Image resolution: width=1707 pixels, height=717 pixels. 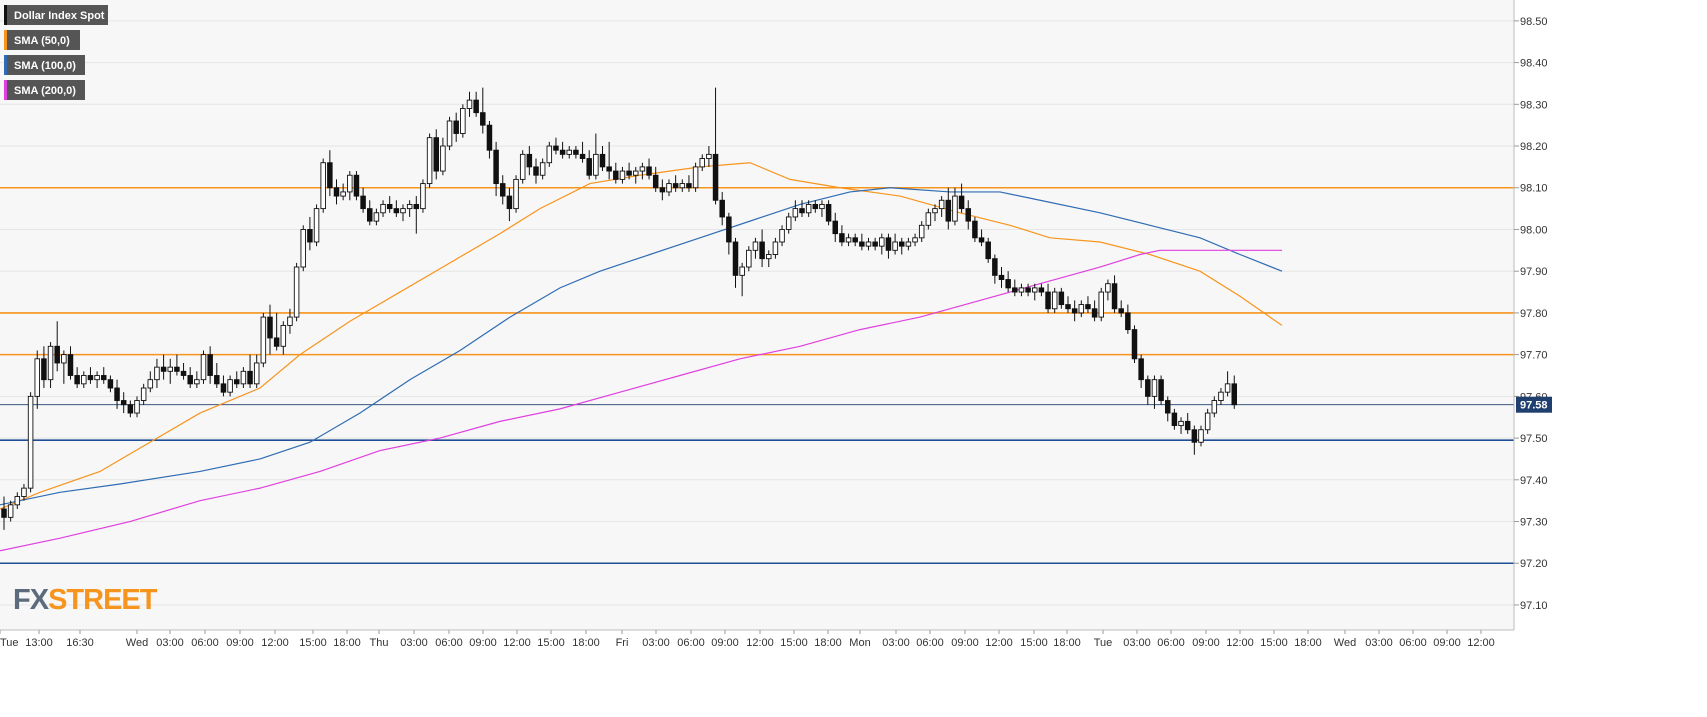 I want to click on legend-label: SMA (100,0), so click(x=45, y=66).